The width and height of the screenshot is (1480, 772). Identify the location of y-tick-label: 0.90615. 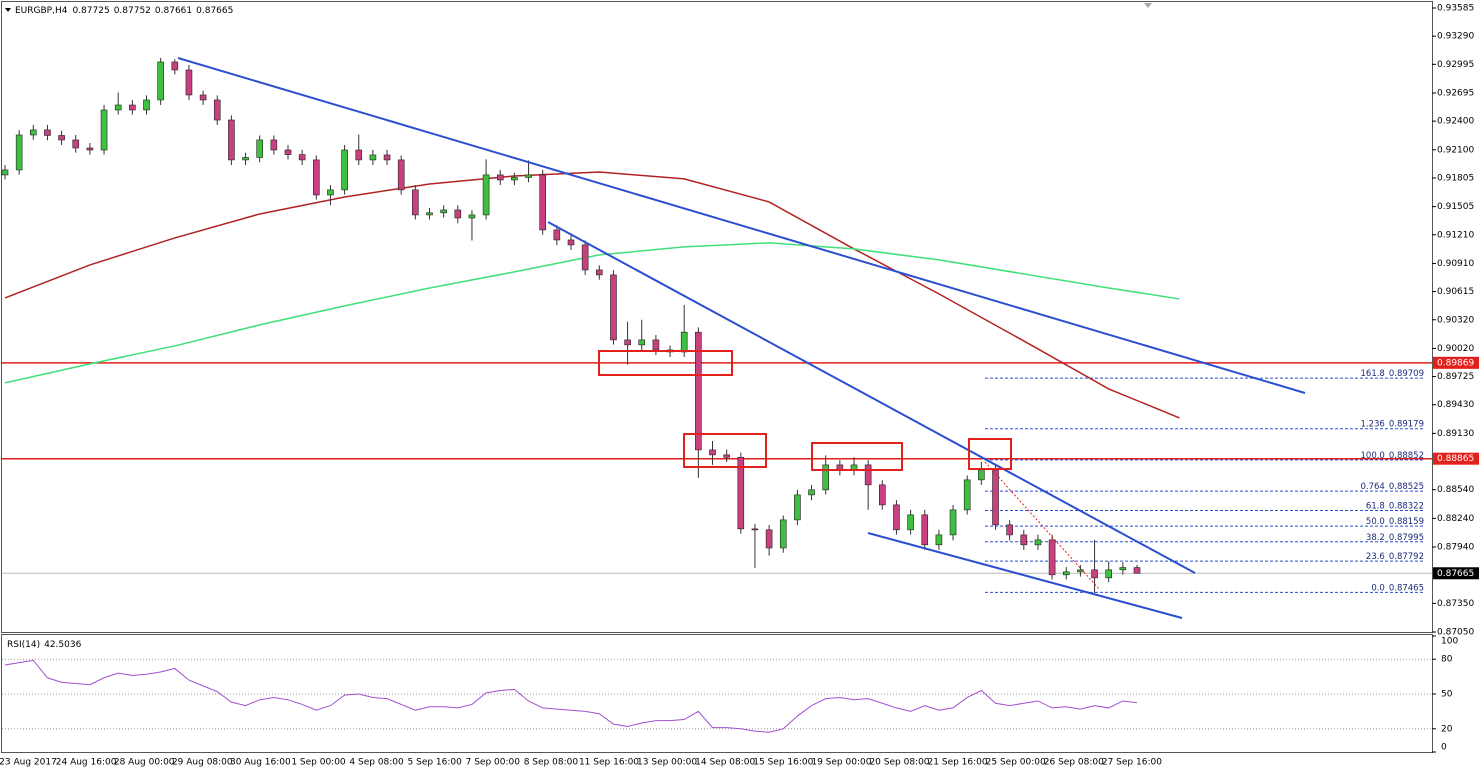
(1455, 292).